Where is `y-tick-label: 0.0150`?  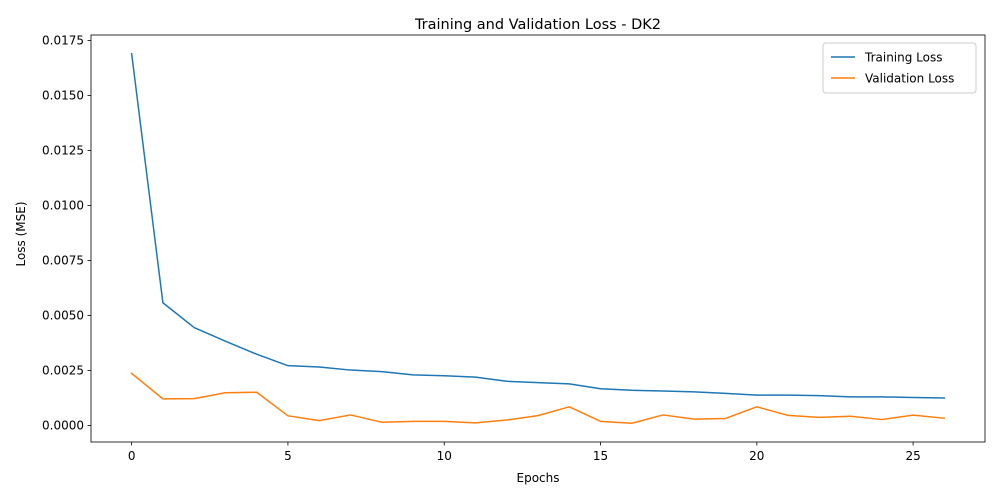
y-tick-label: 0.0150 is located at coordinates (63, 96).